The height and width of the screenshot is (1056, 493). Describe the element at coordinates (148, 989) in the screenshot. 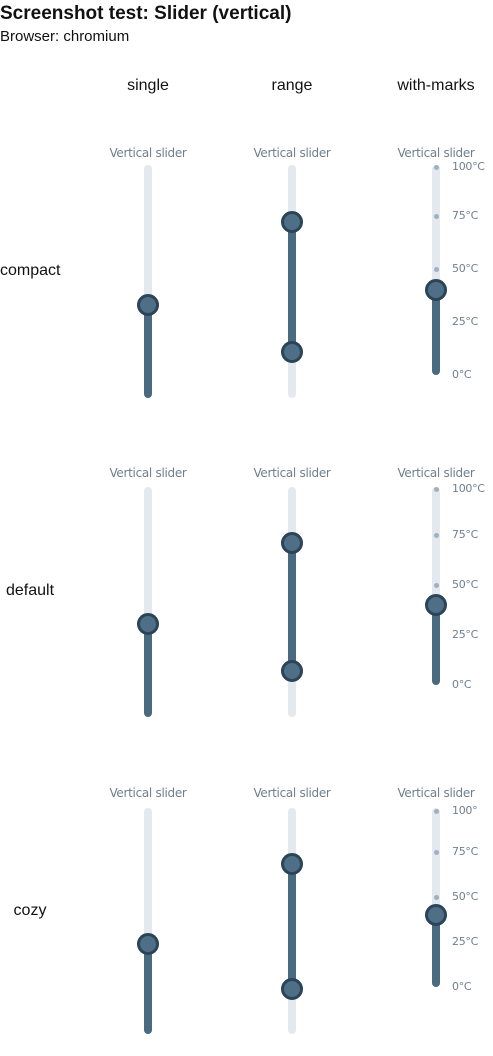

I see `slider-fill-single-cozy` at that location.